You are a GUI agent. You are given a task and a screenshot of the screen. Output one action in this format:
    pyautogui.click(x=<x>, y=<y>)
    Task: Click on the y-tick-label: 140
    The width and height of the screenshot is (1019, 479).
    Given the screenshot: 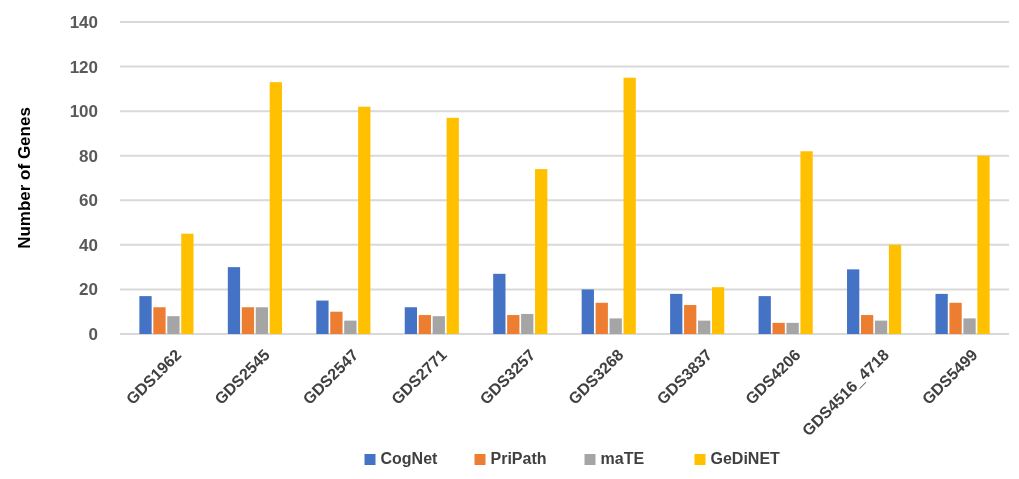 What is the action you would take?
    pyautogui.click(x=83, y=22)
    